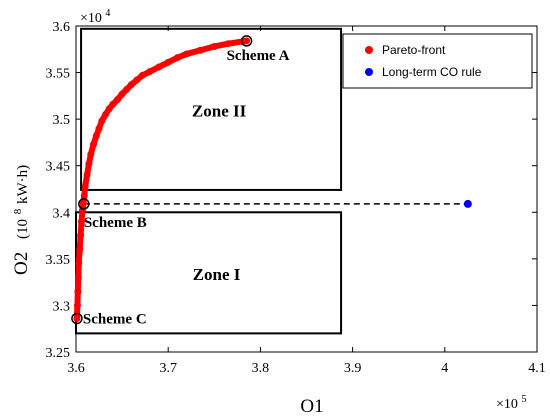  I want to click on x-tick-label: 3.8, so click(261, 368).